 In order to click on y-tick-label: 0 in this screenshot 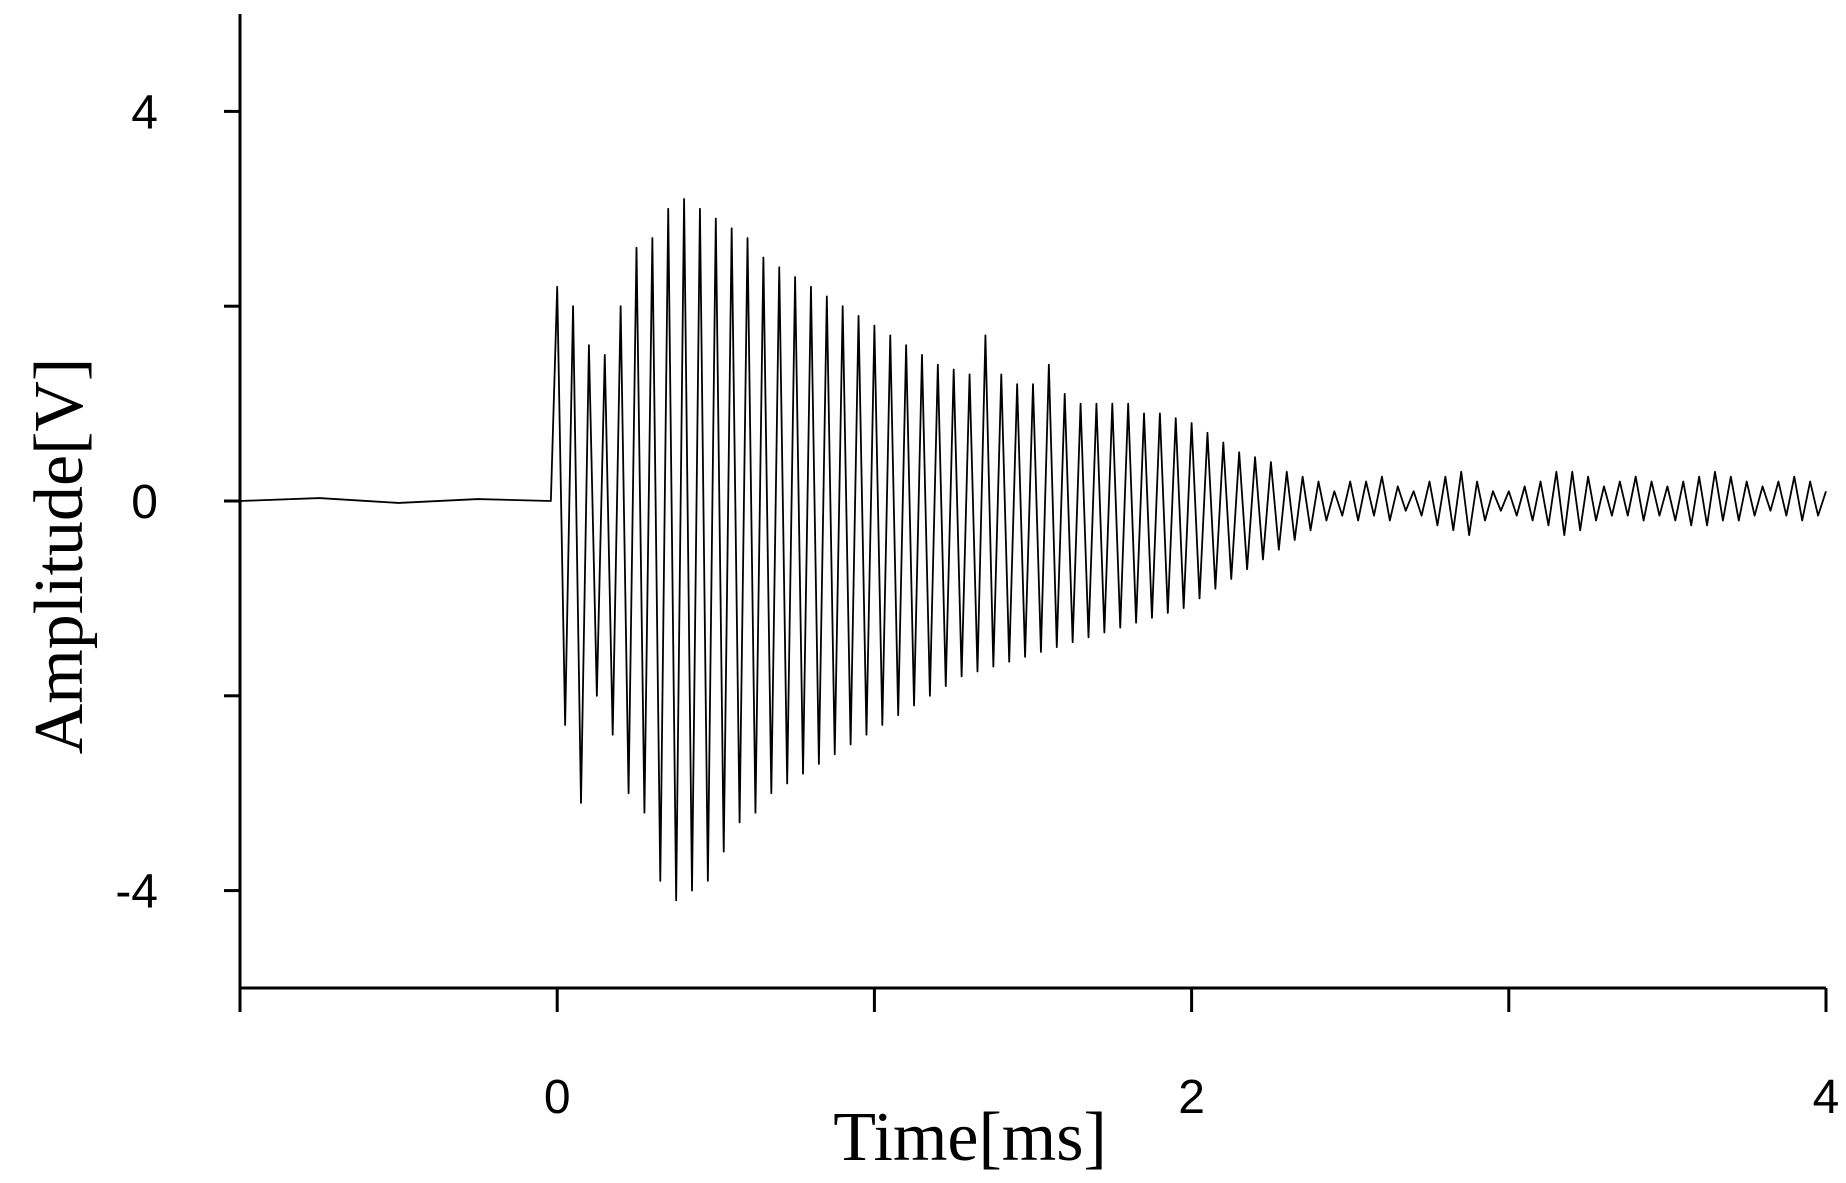, I will do `click(144, 502)`.